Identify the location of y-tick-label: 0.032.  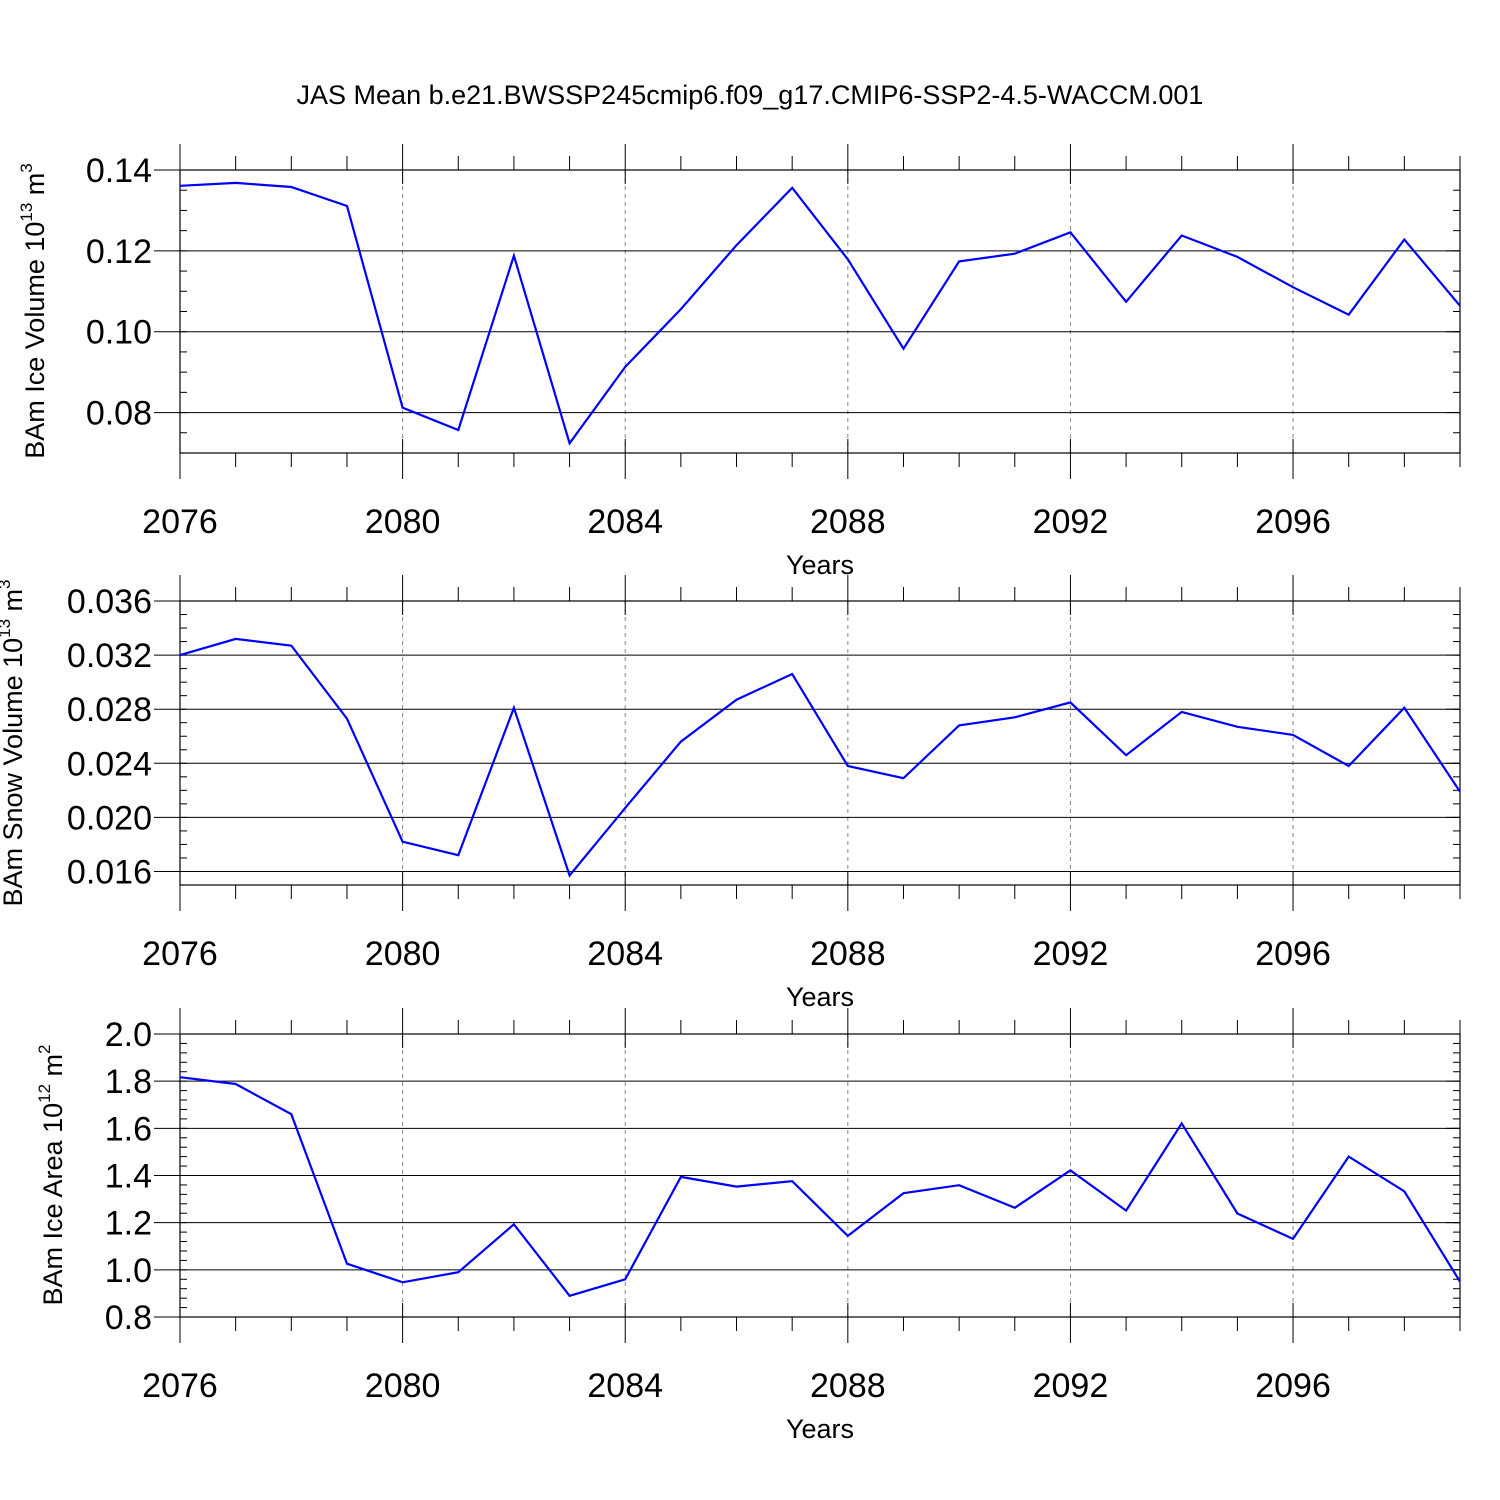
(109, 656).